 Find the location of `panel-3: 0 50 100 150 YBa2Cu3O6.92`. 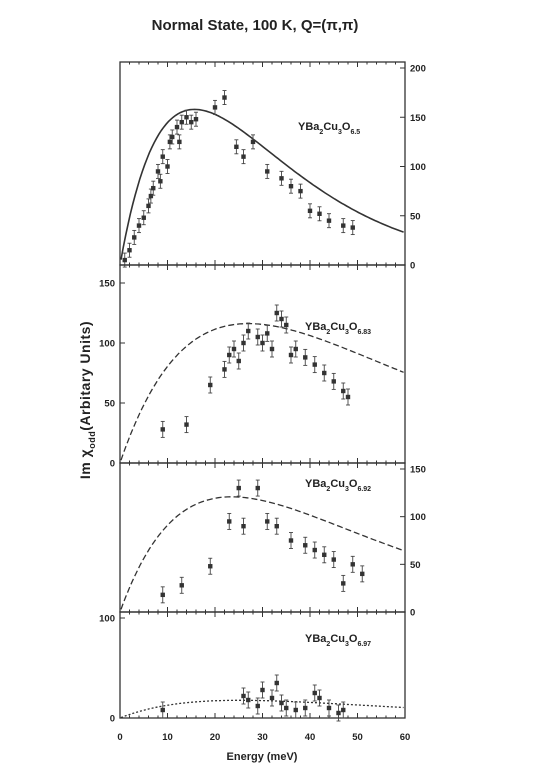

panel-3: 0 50 100 150 YBa2Cu3O6.92 is located at coordinates (272, 540).